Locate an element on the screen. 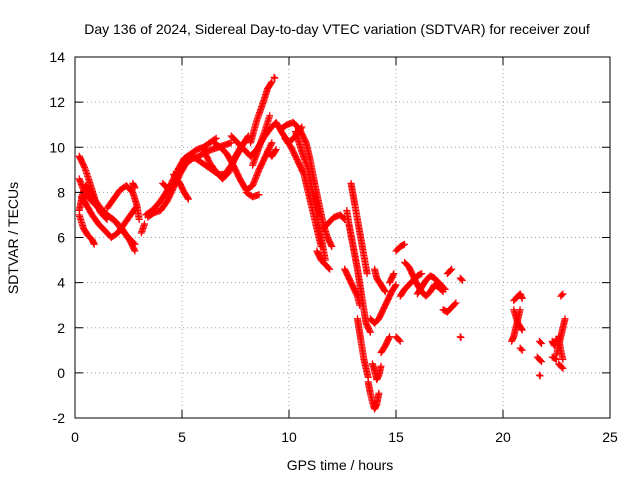 This screenshot has width=640, height=480. y-axis-title: SDTVAR / TECUs is located at coordinates (13, 238).